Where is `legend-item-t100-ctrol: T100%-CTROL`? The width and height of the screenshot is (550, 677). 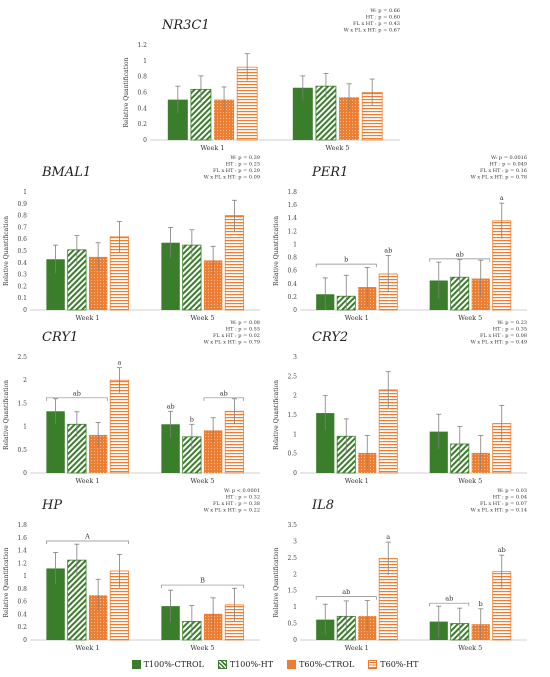 legend-item-t100-ctrol: T100%-CTROL is located at coordinates (167, 664).